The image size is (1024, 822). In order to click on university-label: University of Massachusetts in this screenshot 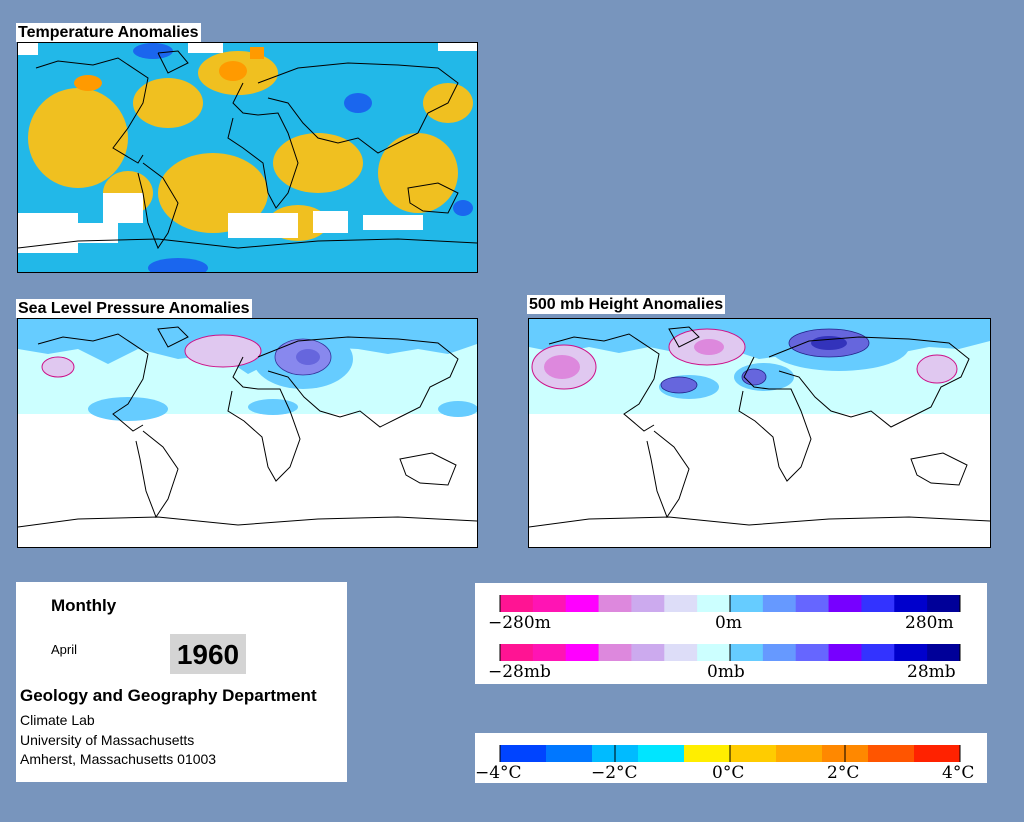, I will do `click(107, 740)`.